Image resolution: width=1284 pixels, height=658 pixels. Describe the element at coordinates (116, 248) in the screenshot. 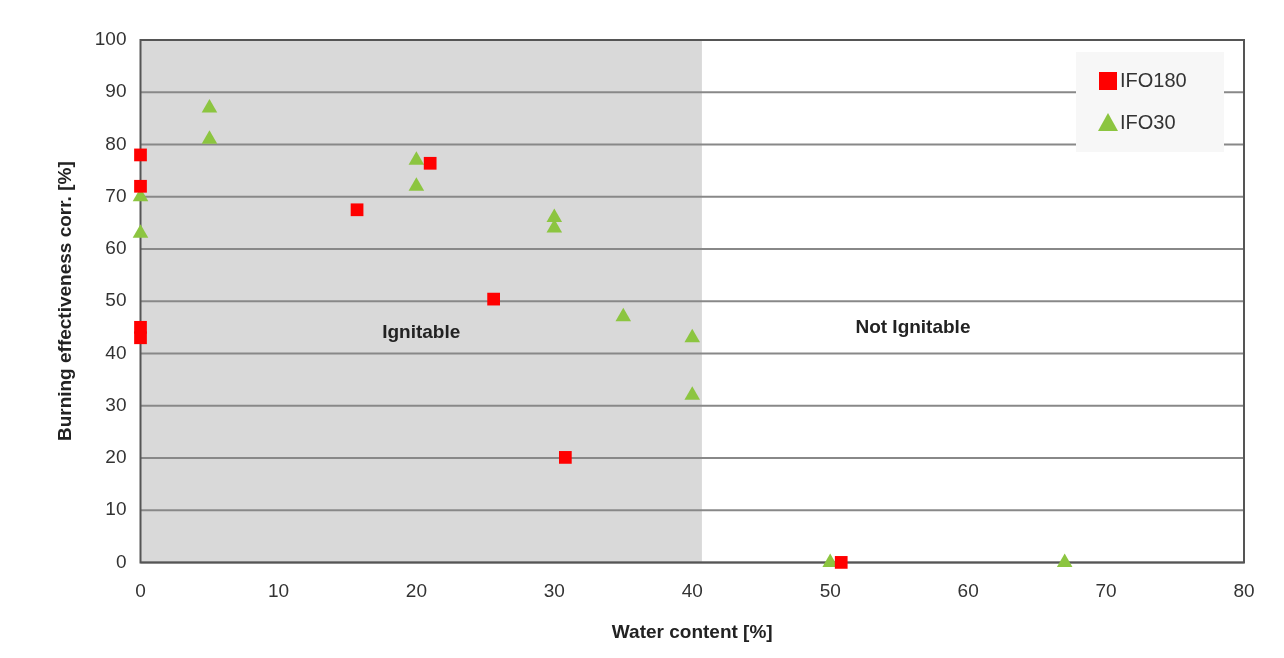

I see `y-tick-label: 60` at that location.